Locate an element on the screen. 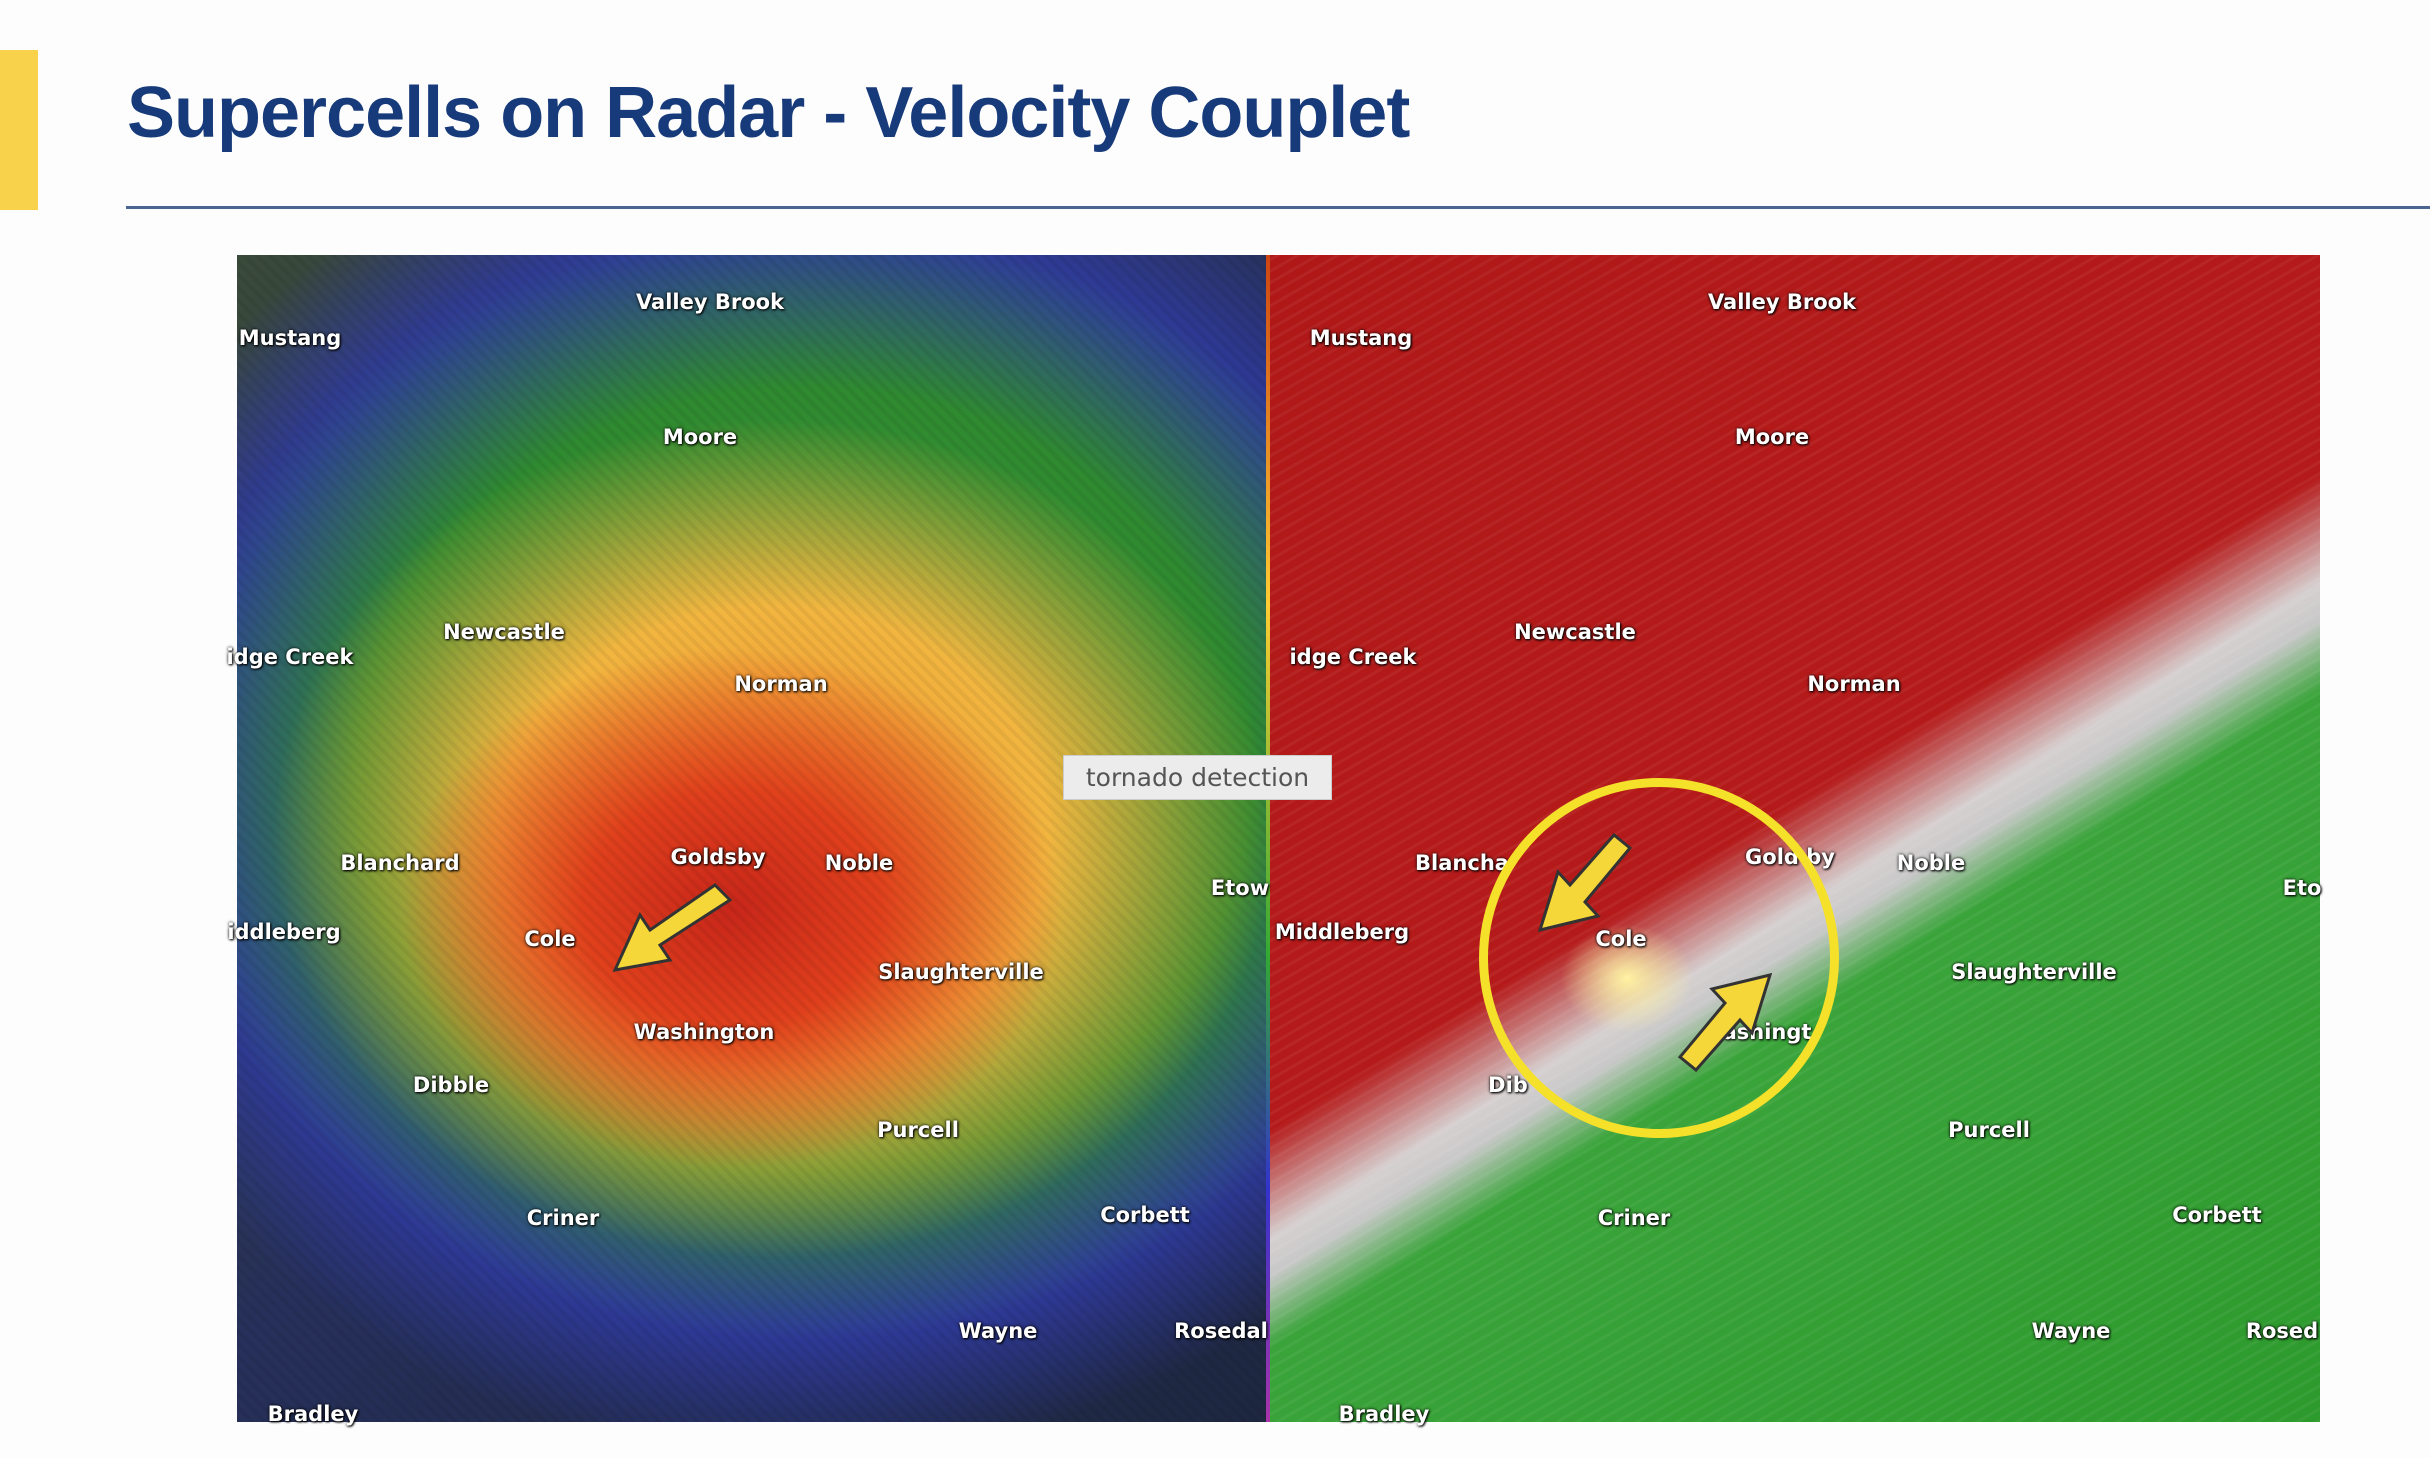  panel-divider is located at coordinates (1268, 838).